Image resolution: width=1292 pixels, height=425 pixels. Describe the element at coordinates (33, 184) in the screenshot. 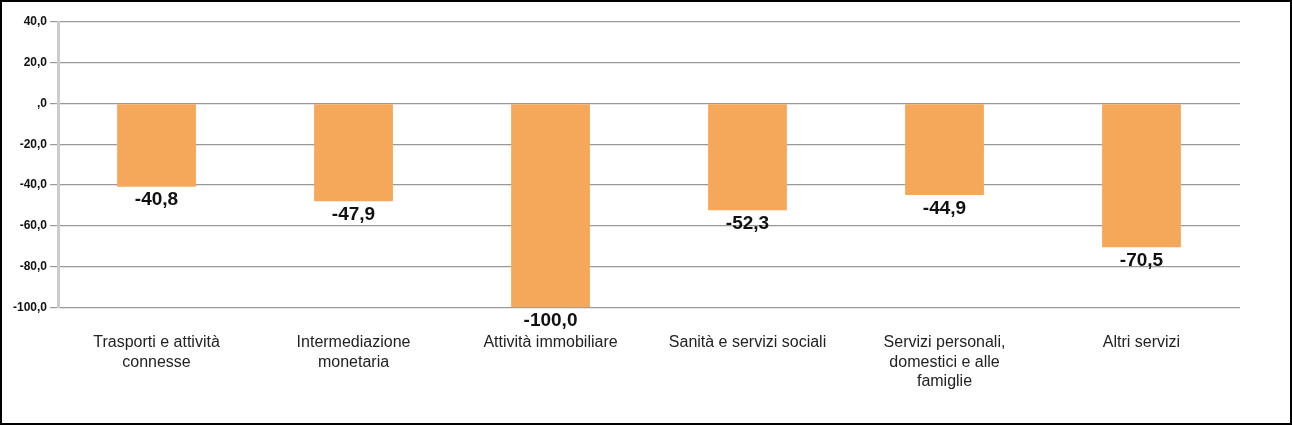

I see `y-tick-label: -40,0` at that location.